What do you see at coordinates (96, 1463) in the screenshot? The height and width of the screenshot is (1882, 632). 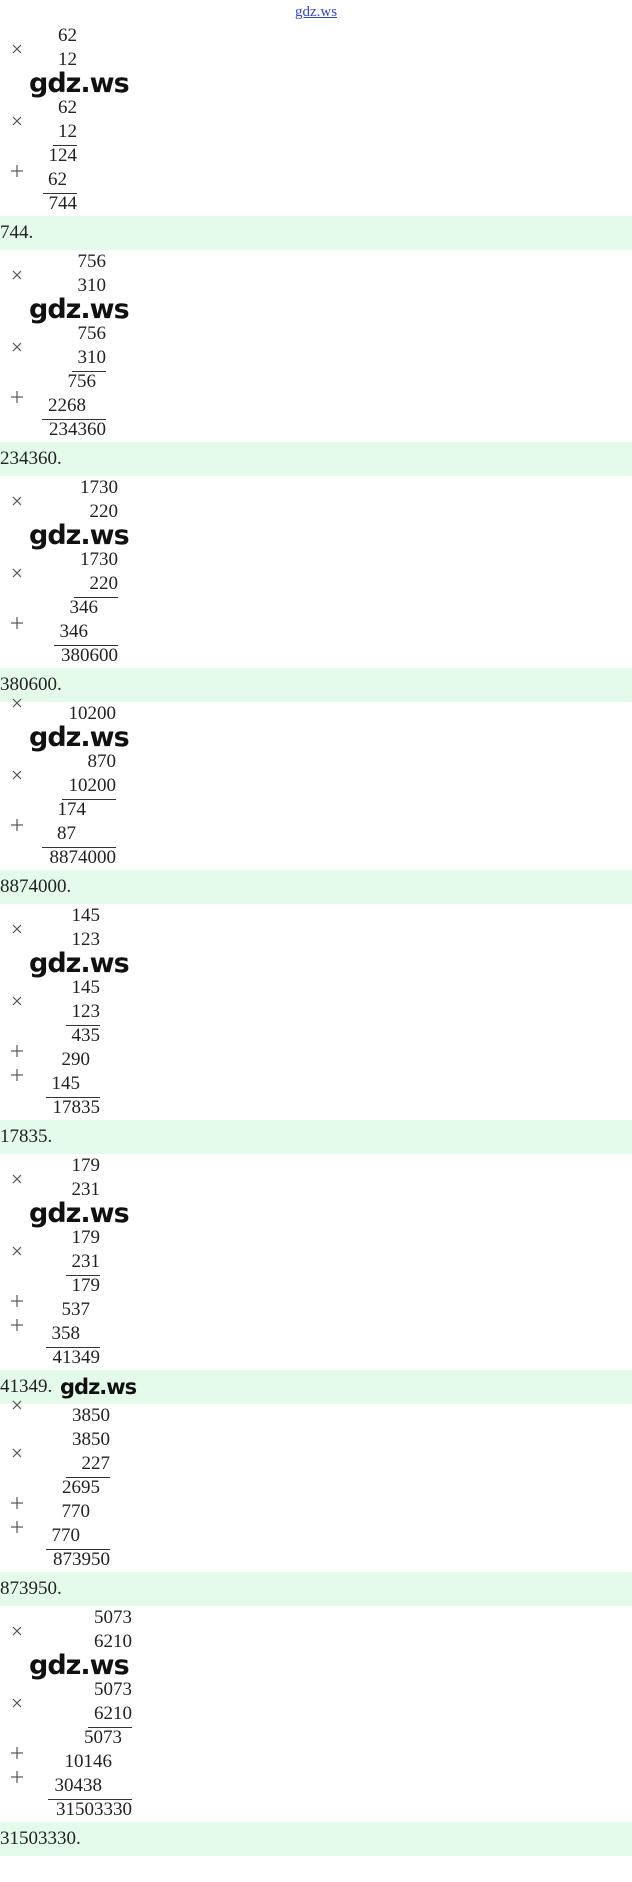 I see `multiplier: 227` at bounding box center [96, 1463].